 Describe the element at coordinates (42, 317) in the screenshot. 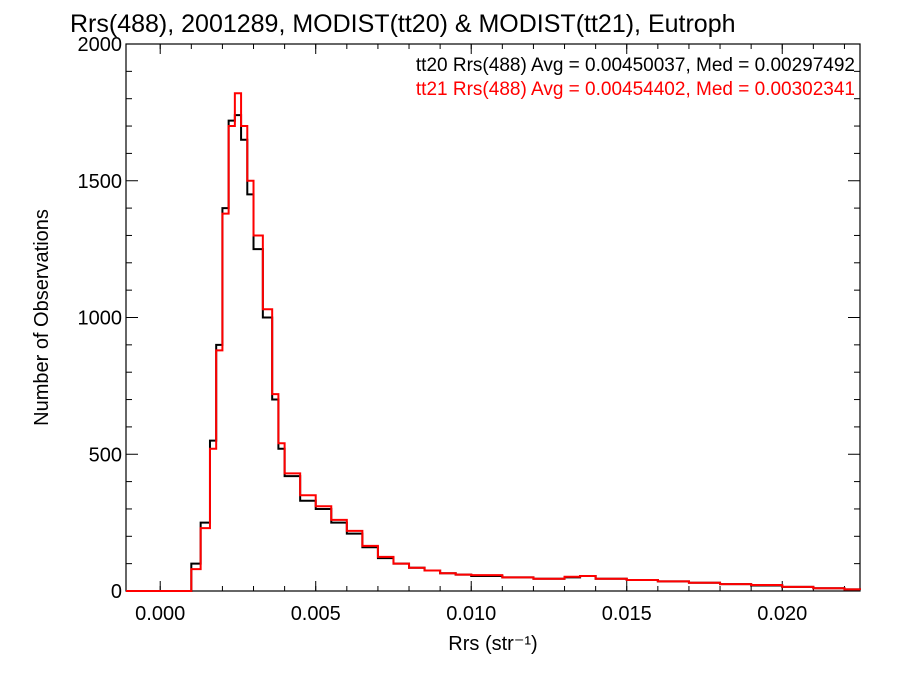

I see `y-axis-label: Number of Observations` at that location.